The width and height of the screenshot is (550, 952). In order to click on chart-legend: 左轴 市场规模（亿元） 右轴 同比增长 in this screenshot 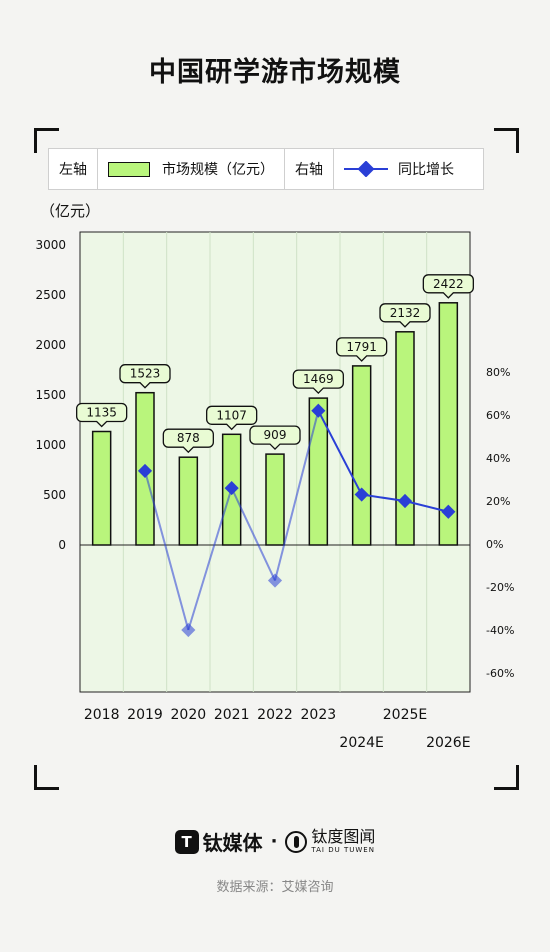, I will do `click(266, 169)`.